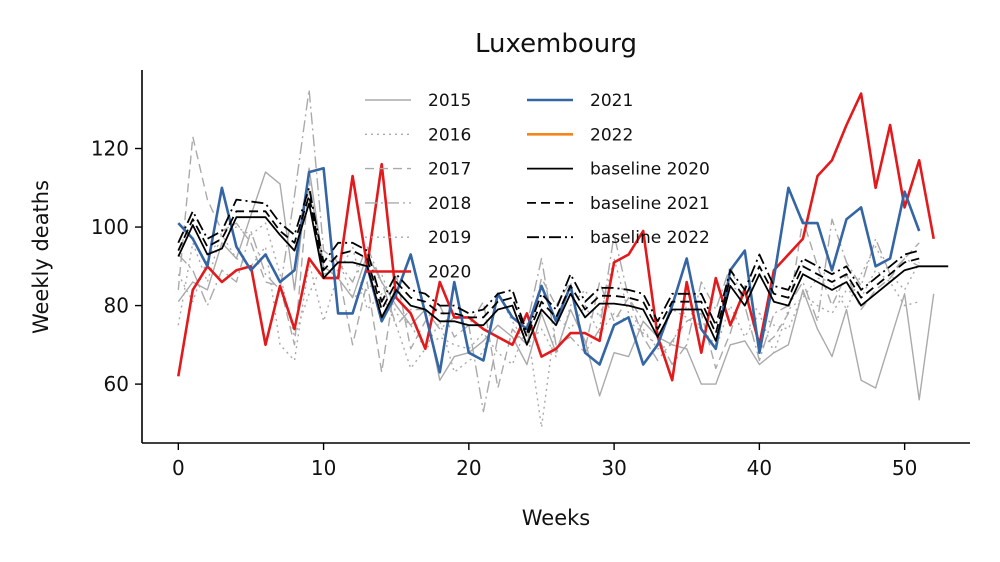 The image size is (1000, 562). What do you see at coordinates (41, 257) in the screenshot?
I see `y-axis-label: Weekly deaths` at bounding box center [41, 257].